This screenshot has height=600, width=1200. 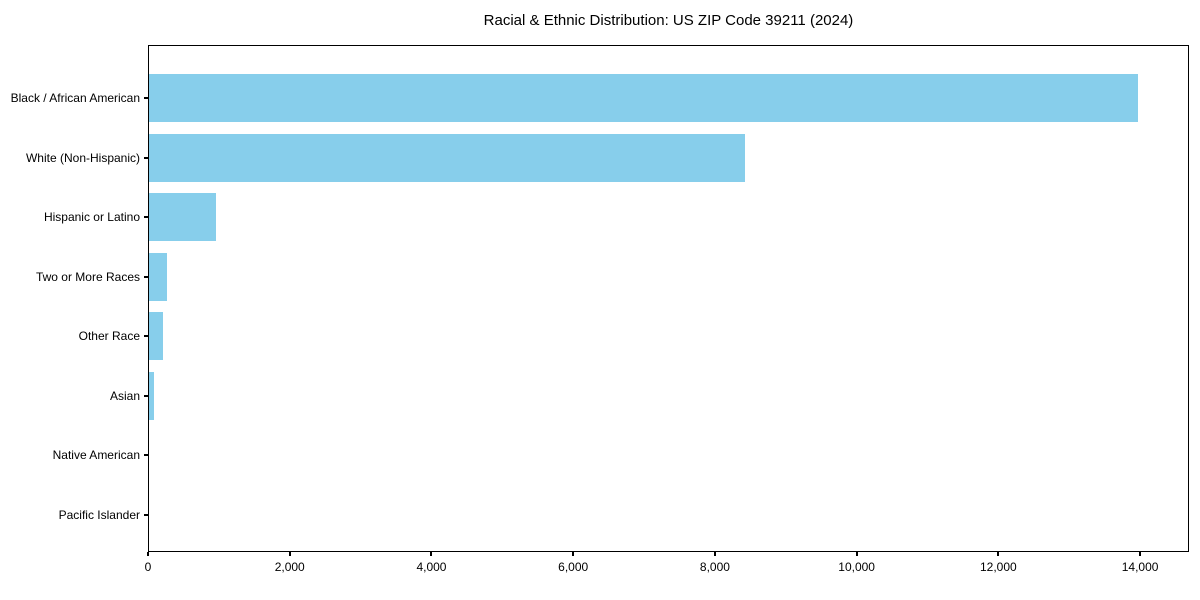 What do you see at coordinates (124, 395) in the screenshot?
I see `y-tick-label: Asian` at bounding box center [124, 395].